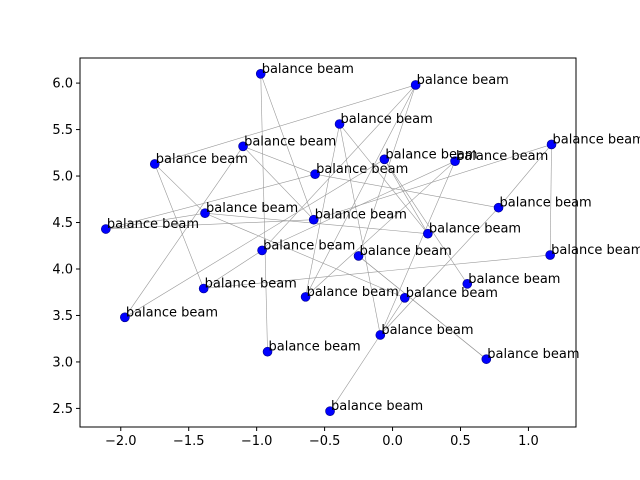  I want to click on x-tick-label-6: 1.0, so click(528, 441).